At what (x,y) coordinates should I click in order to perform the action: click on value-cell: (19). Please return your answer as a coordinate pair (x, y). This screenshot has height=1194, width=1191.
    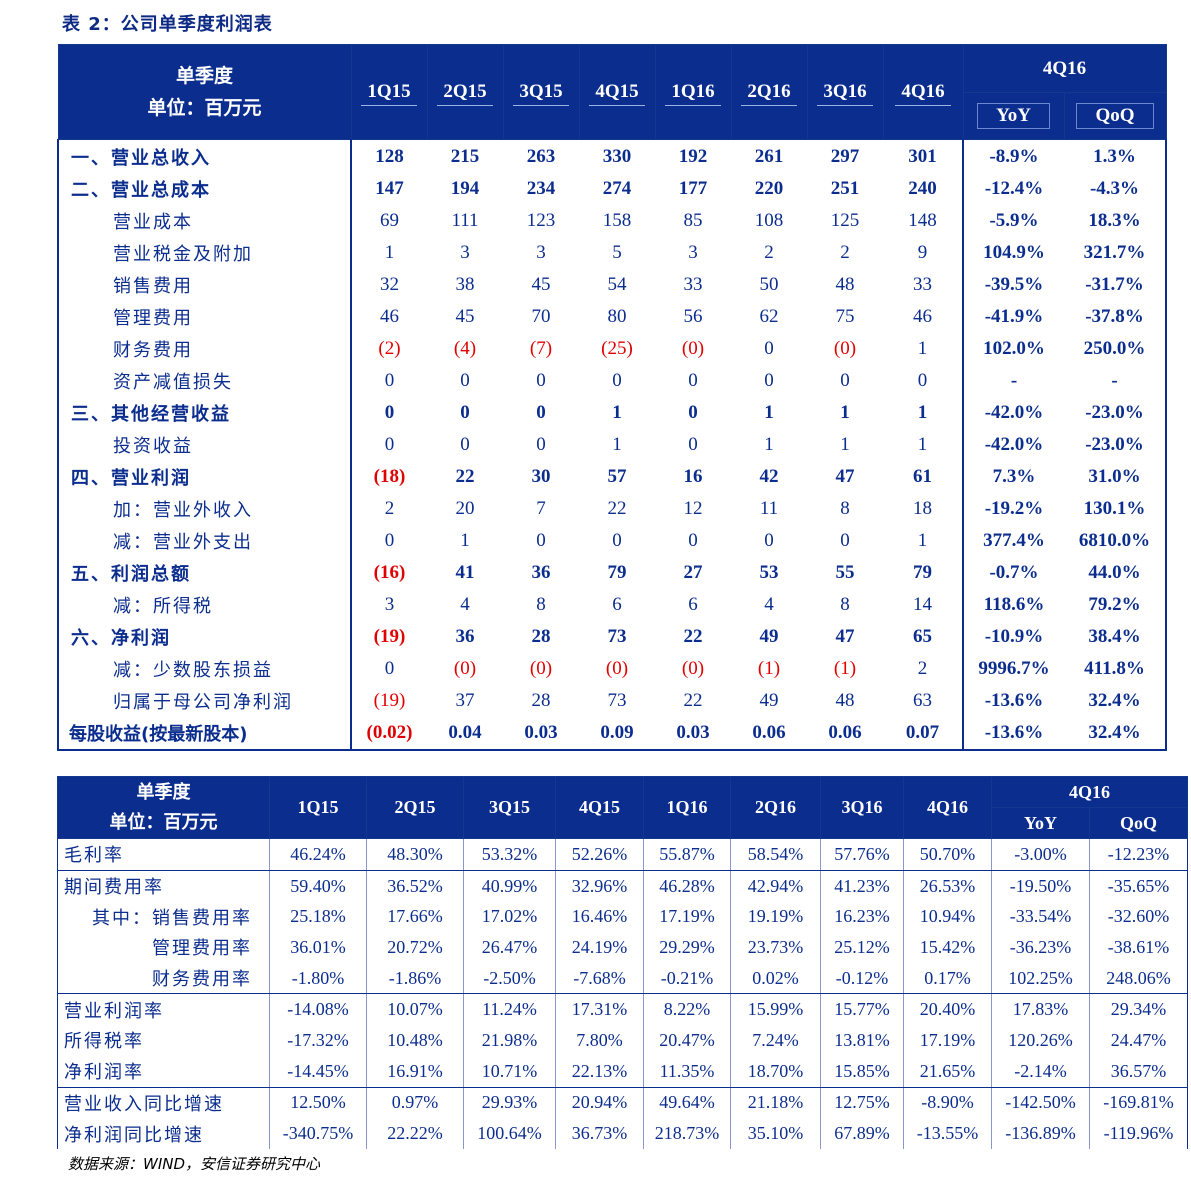
    Looking at the image, I should click on (388, 701).